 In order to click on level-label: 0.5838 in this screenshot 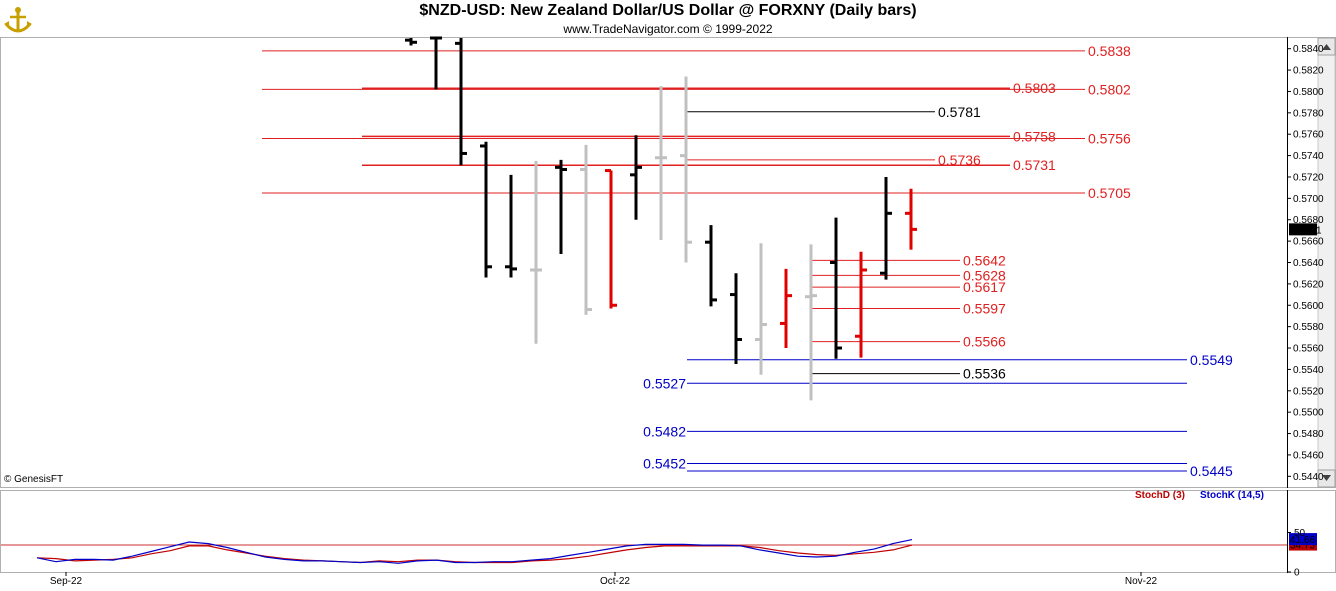, I will do `click(1109, 51)`.